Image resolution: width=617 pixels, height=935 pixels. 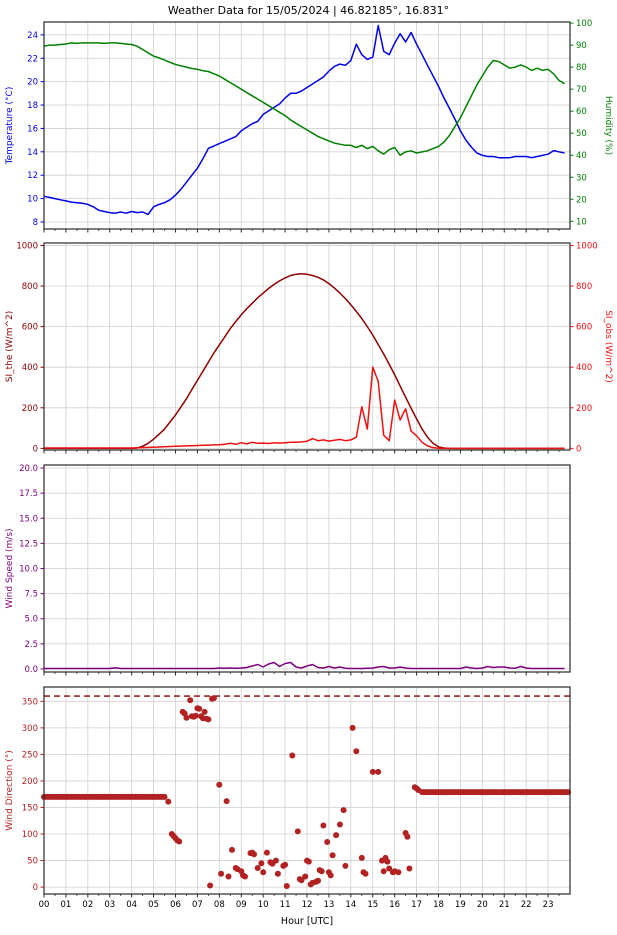 What do you see at coordinates (32, 129) in the screenshot?
I see `y-tick-label: 16` at bounding box center [32, 129].